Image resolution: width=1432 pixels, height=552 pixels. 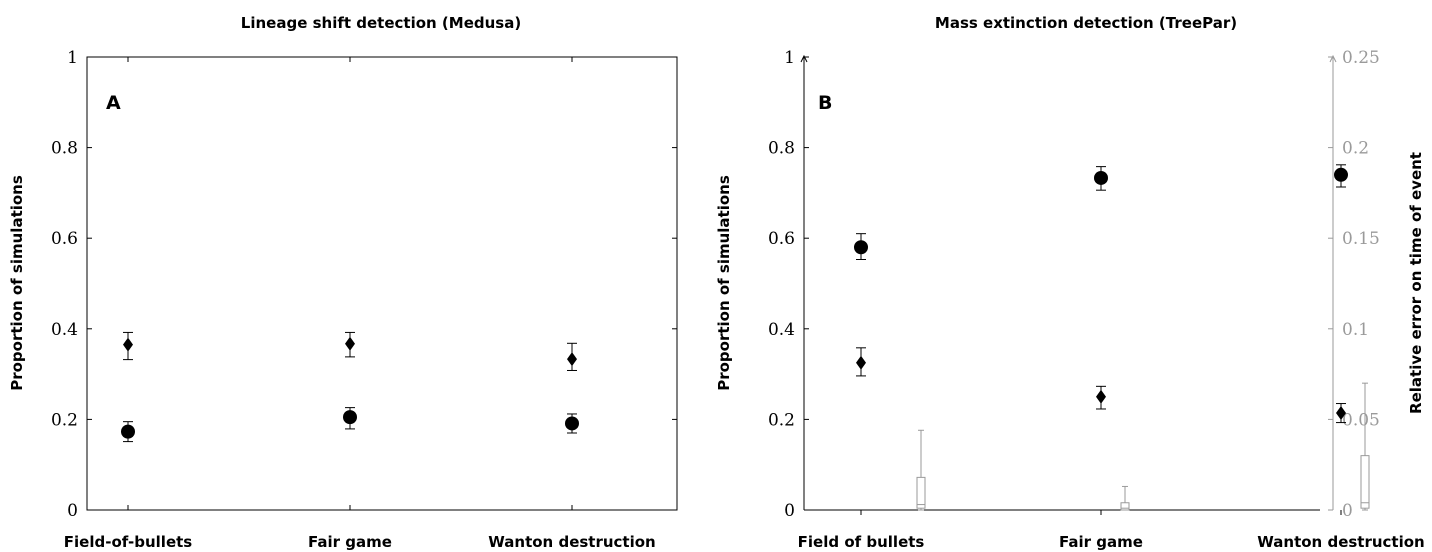 I want to click on panel-a-y-axis-label: Proportion of simulations, so click(x=17, y=283).